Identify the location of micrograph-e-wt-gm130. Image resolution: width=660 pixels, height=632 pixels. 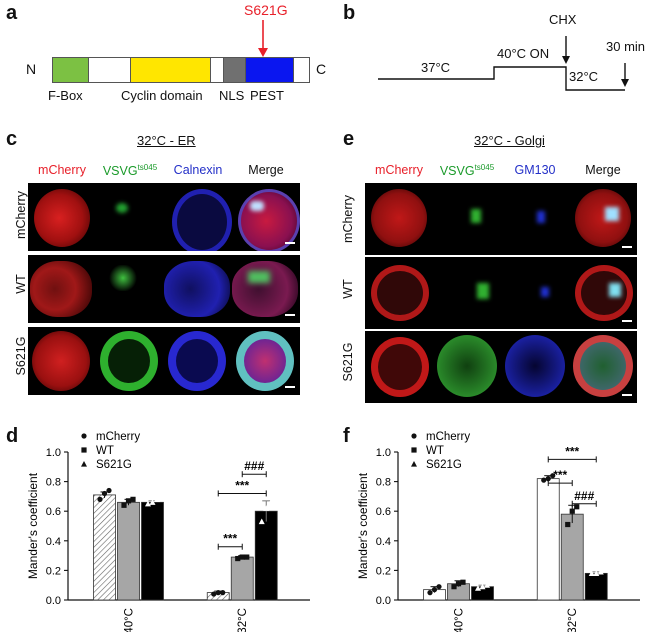
(535, 293).